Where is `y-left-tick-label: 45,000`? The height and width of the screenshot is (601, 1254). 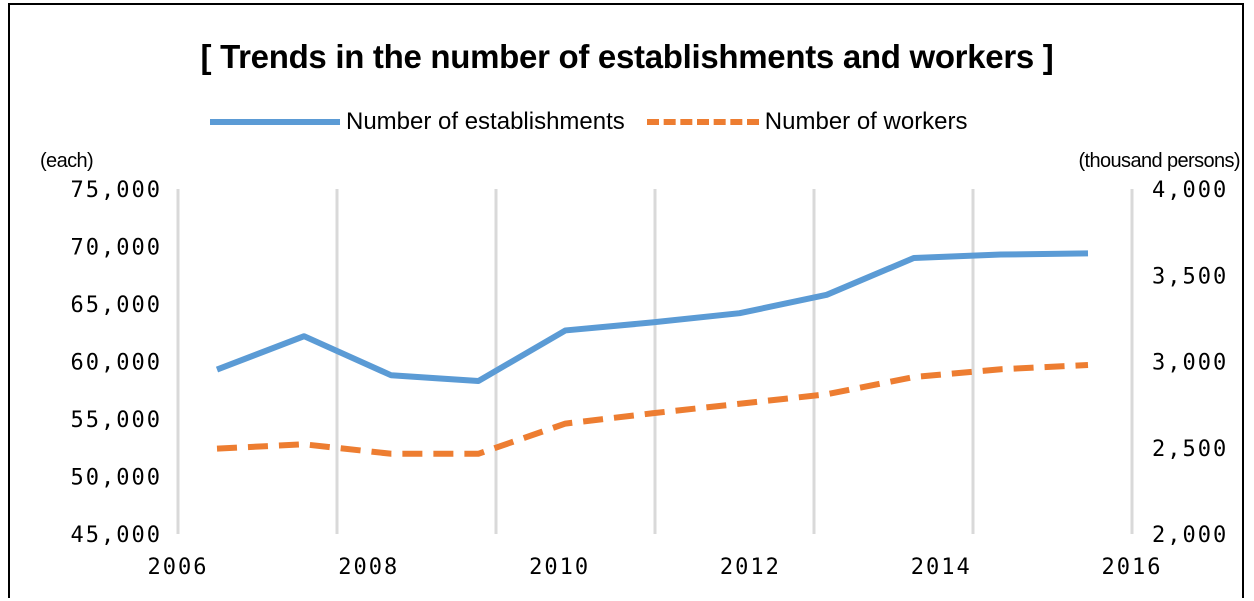 y-left-tick-label: 45,000 is located at coordinates (116, 535).